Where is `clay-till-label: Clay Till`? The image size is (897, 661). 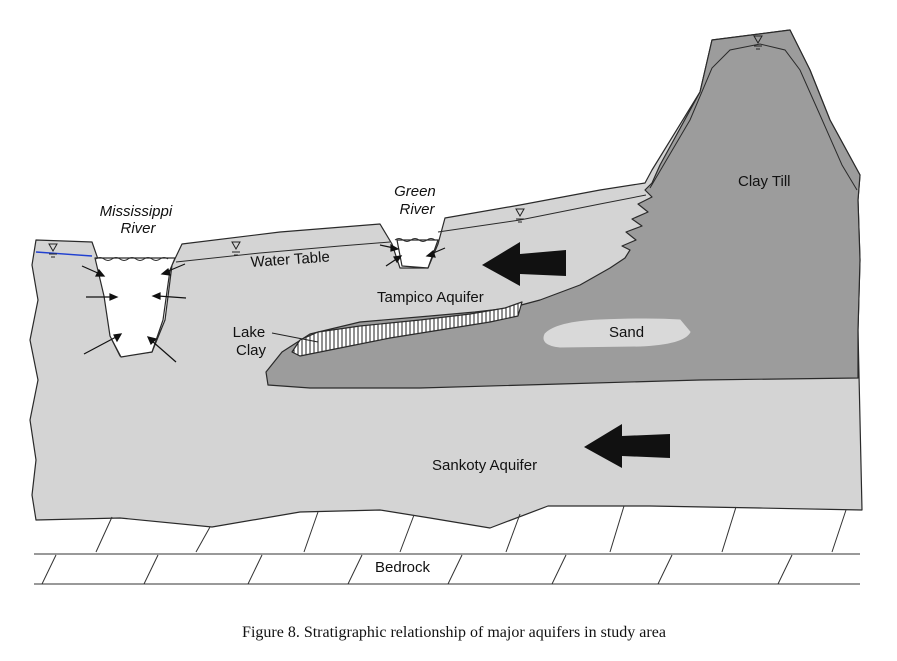 clay-till-label: Clay Till is located at coordinates (764, 181).